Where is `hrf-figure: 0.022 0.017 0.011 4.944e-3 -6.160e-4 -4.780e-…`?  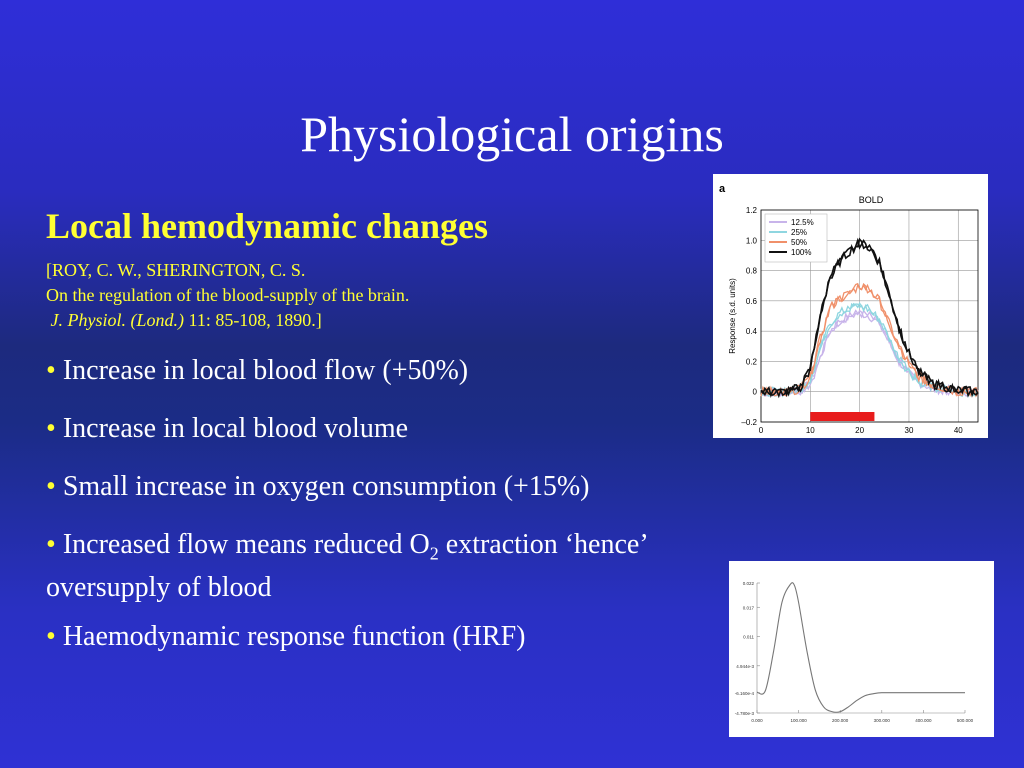
hrf-figure: 0.022 0.017 0.011 4.944e-3 -6.160e-4 -4.780e-… is located at coordinates (861, 649).